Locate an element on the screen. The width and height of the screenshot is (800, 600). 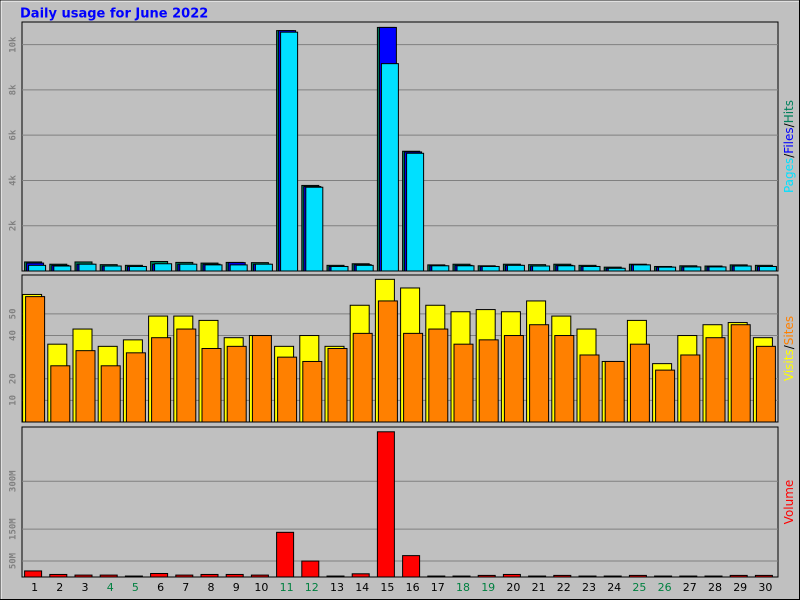
y-tick-label: 10 is located at coordinates (14, 400).